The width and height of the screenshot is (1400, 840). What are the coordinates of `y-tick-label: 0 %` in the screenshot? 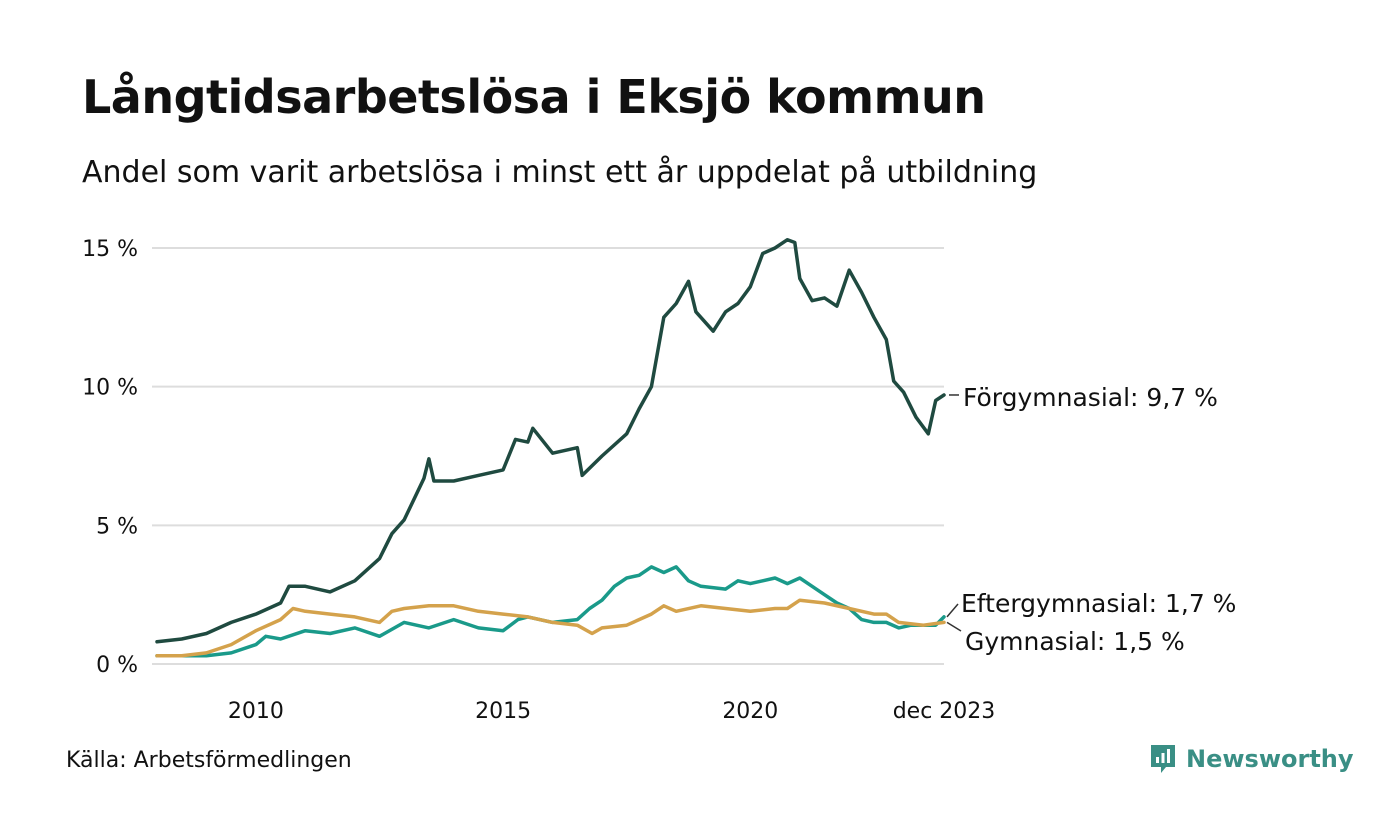 It's located at (117, 665).